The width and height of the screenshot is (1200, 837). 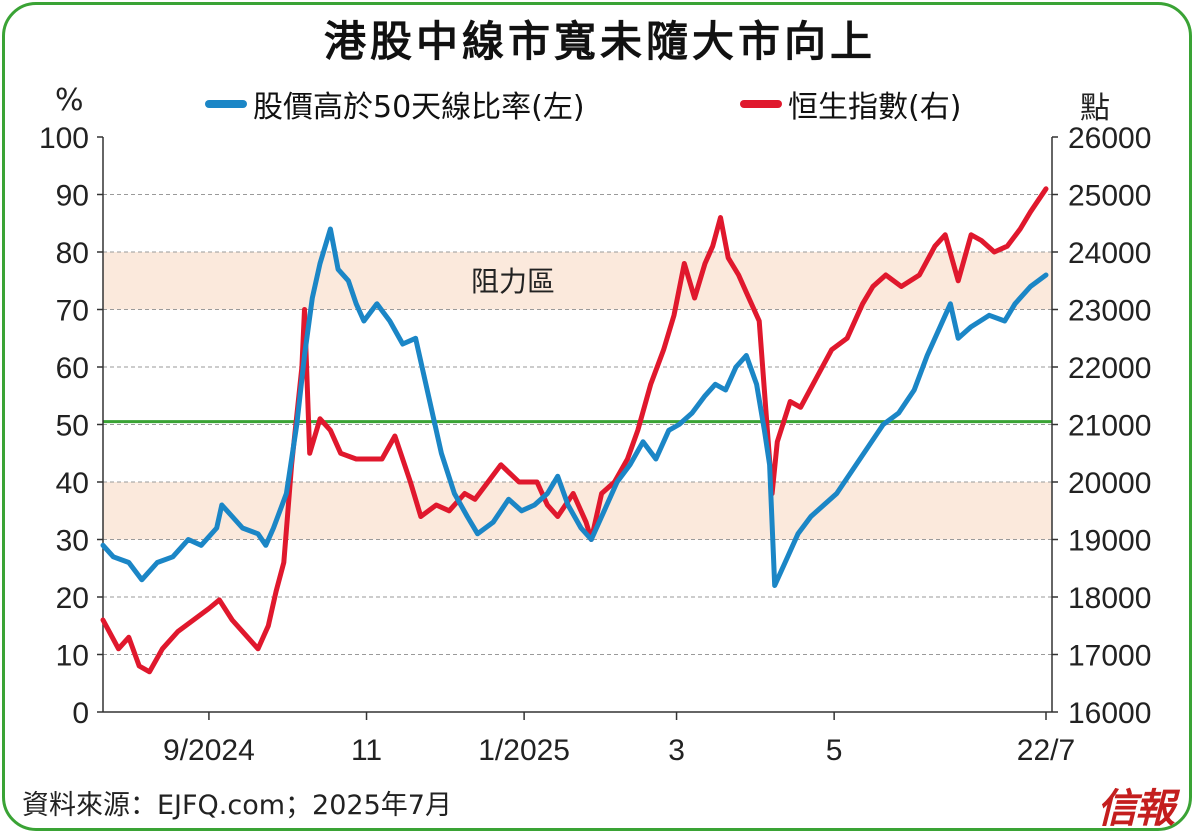 What do you see at coordinates (1109, 311) in the screenshot?
I see `right-tick-label: 23000` at bounding box center [1109, 311].